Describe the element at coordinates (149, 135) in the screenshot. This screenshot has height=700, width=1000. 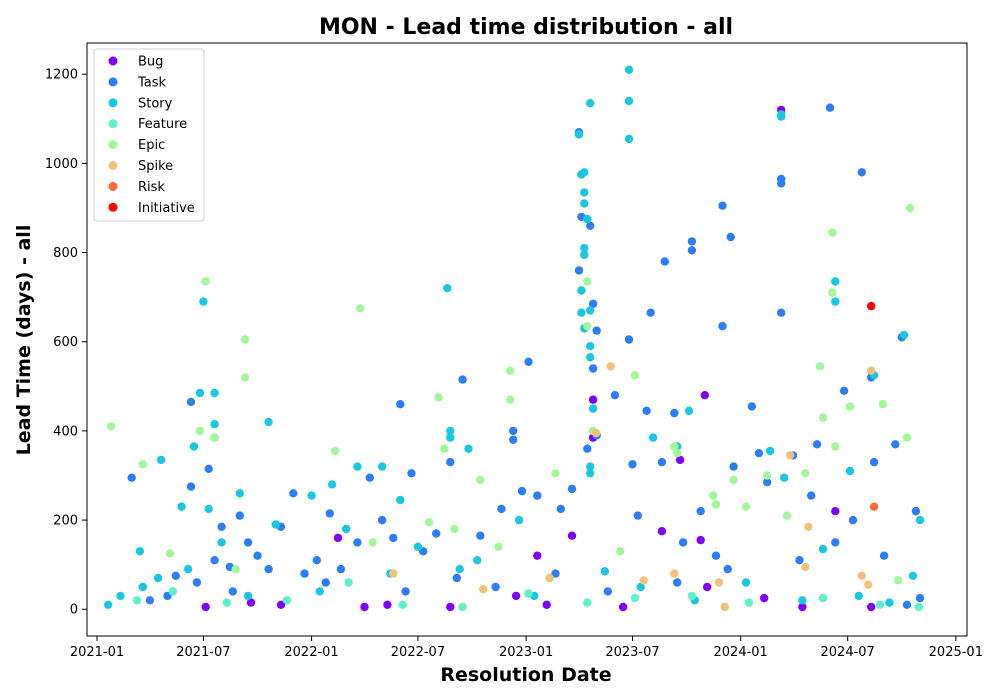
I see `legend-frame` at that location.